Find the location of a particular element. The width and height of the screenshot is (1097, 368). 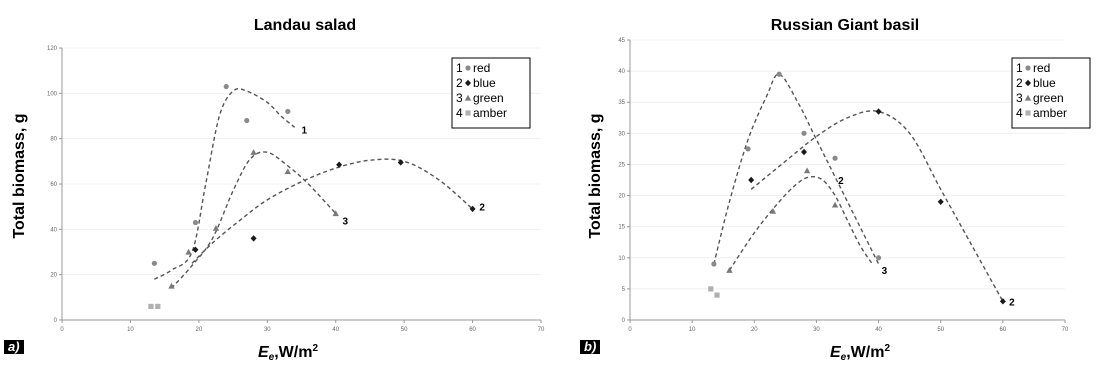

chart-title: Russian Giant basil is located at coordinates (845, 25).